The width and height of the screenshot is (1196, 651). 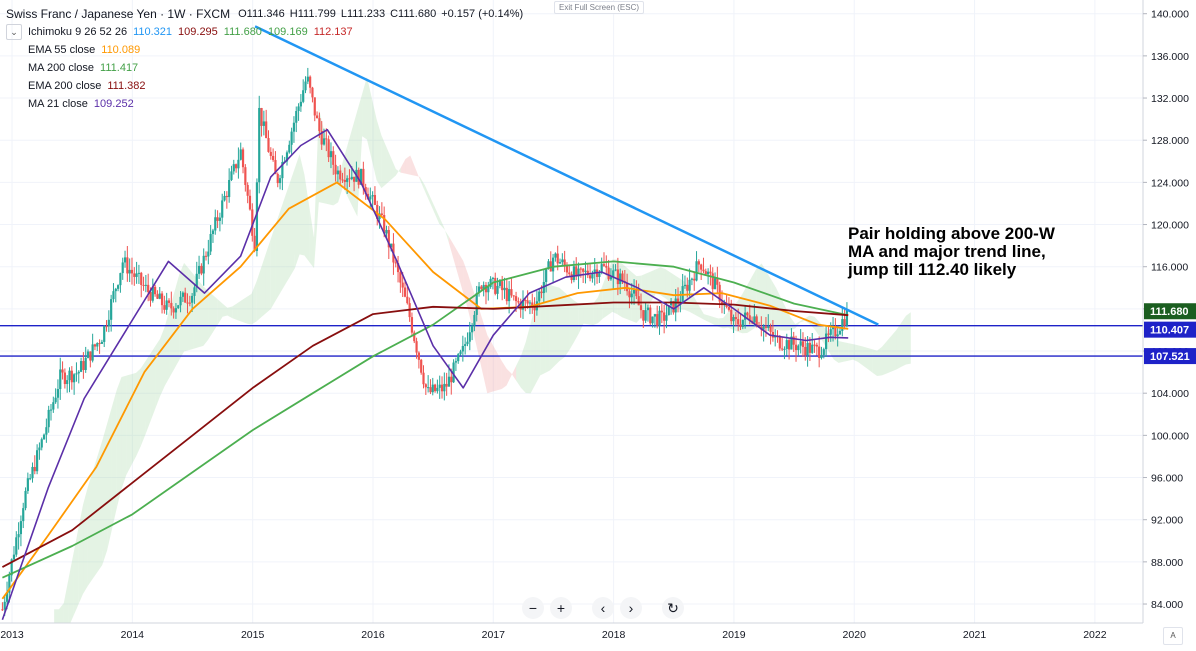 I want to click on time-tick-label: 2022, so click(x=1095, y=635).